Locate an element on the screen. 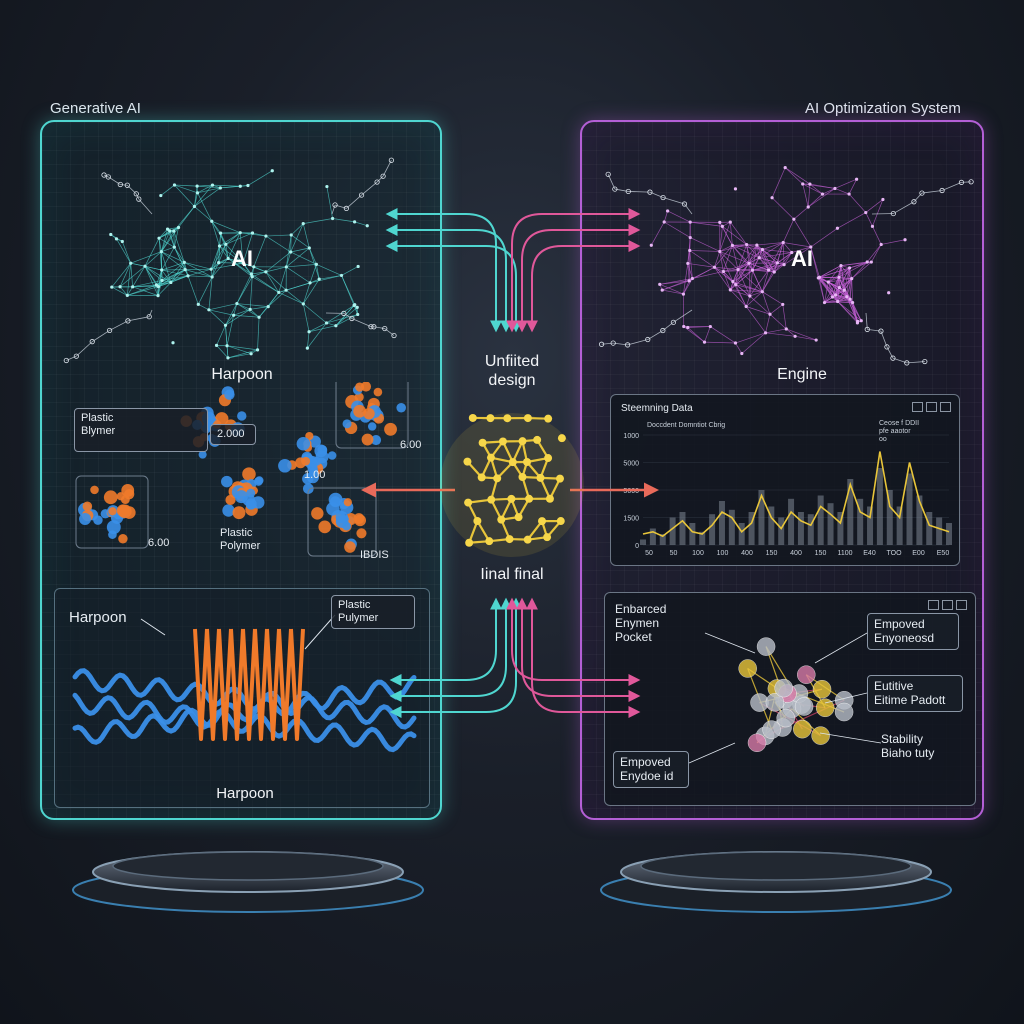 Image resolution: width=1024 pixels, height=1024 pixels. flow-arrow-pink-bottom is located at coordinates (573, 641).